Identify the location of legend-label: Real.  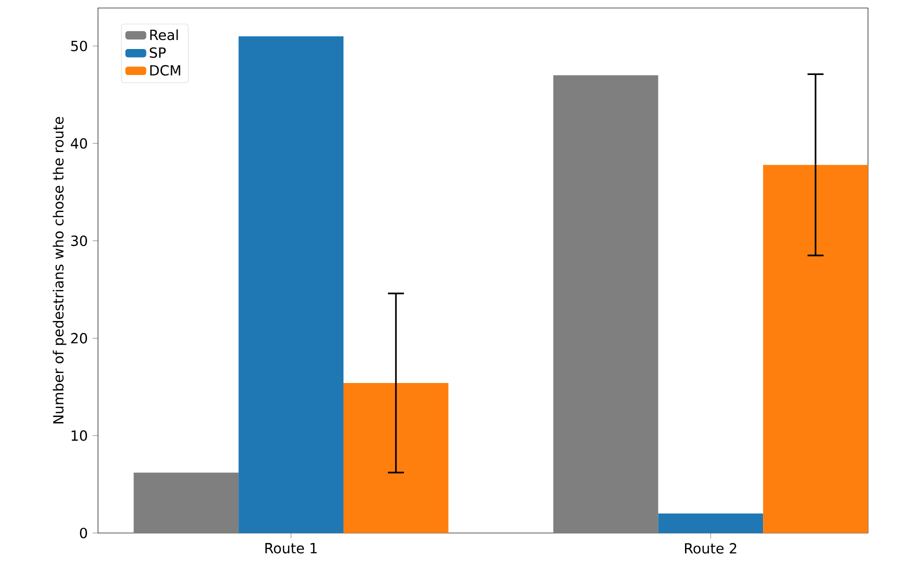
(164, 34).